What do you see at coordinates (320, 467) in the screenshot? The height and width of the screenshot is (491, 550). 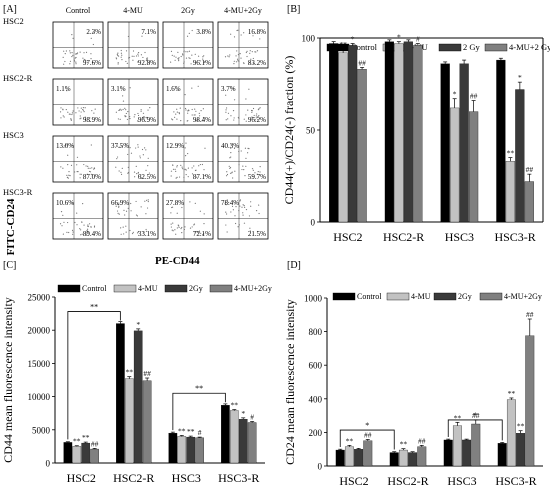 I see `y-tick-label: 0` at bounding box center [320, 467].